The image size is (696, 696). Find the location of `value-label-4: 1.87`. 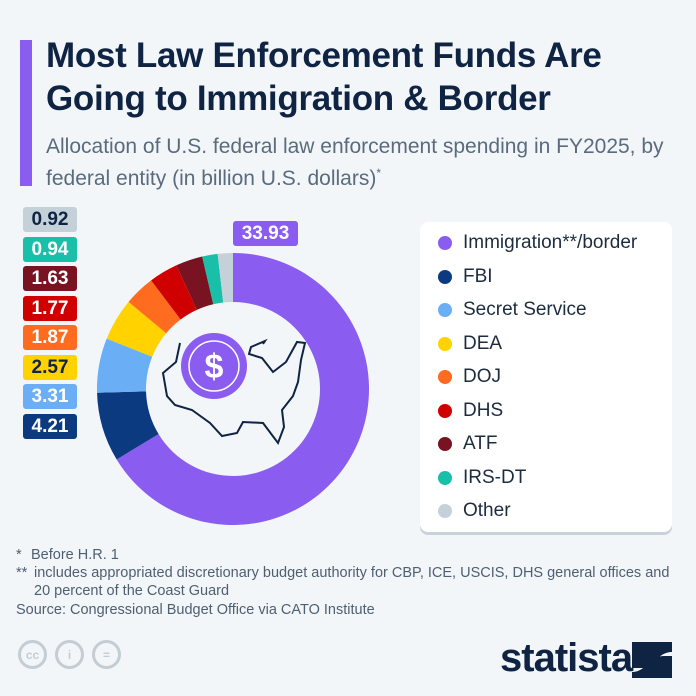

value-label-4: 1.87 is located at coordinates (50, 337).